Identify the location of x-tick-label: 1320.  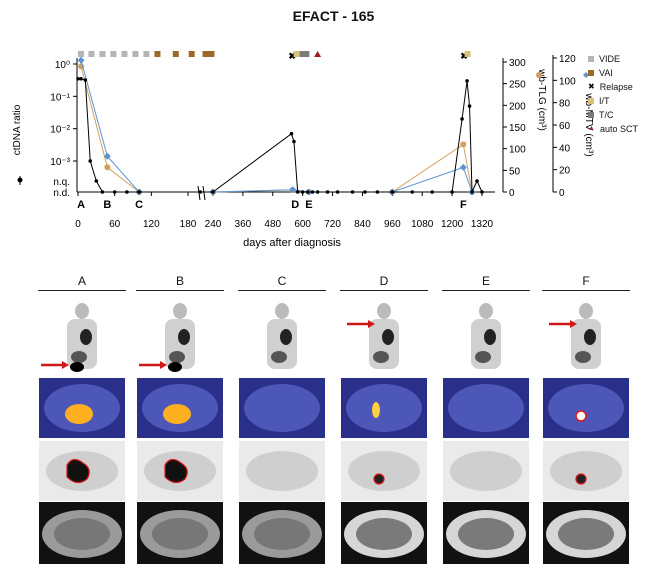
(482, 224).